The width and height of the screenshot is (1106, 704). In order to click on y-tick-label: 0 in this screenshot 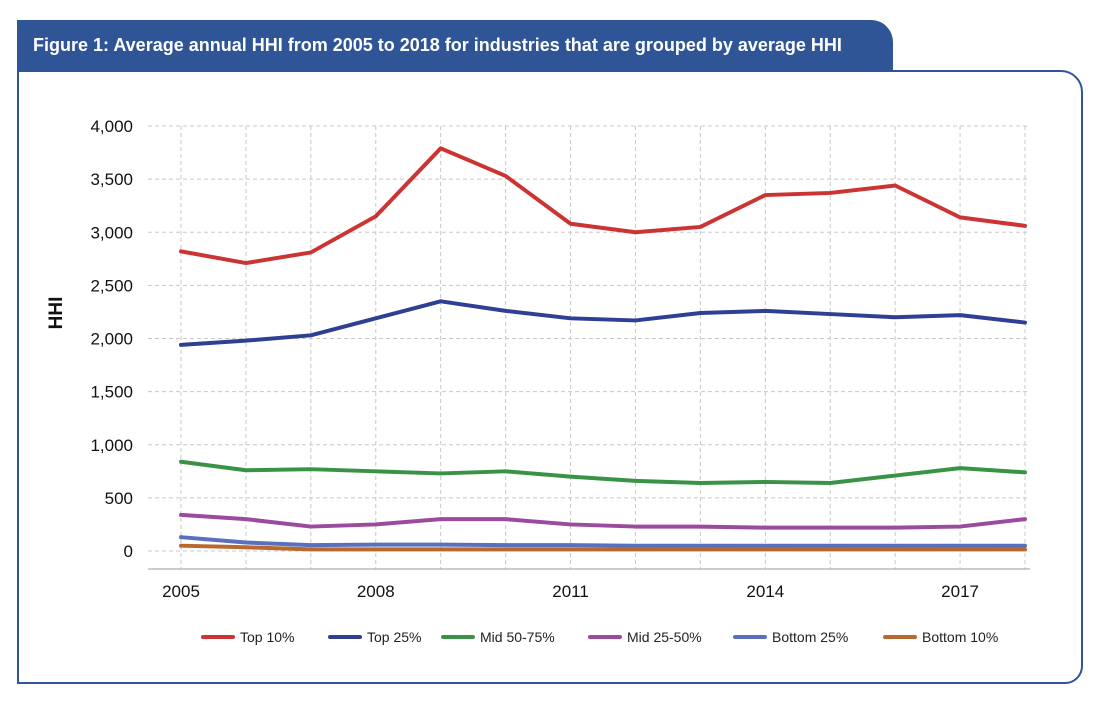, I will do `click(128, 551)`.